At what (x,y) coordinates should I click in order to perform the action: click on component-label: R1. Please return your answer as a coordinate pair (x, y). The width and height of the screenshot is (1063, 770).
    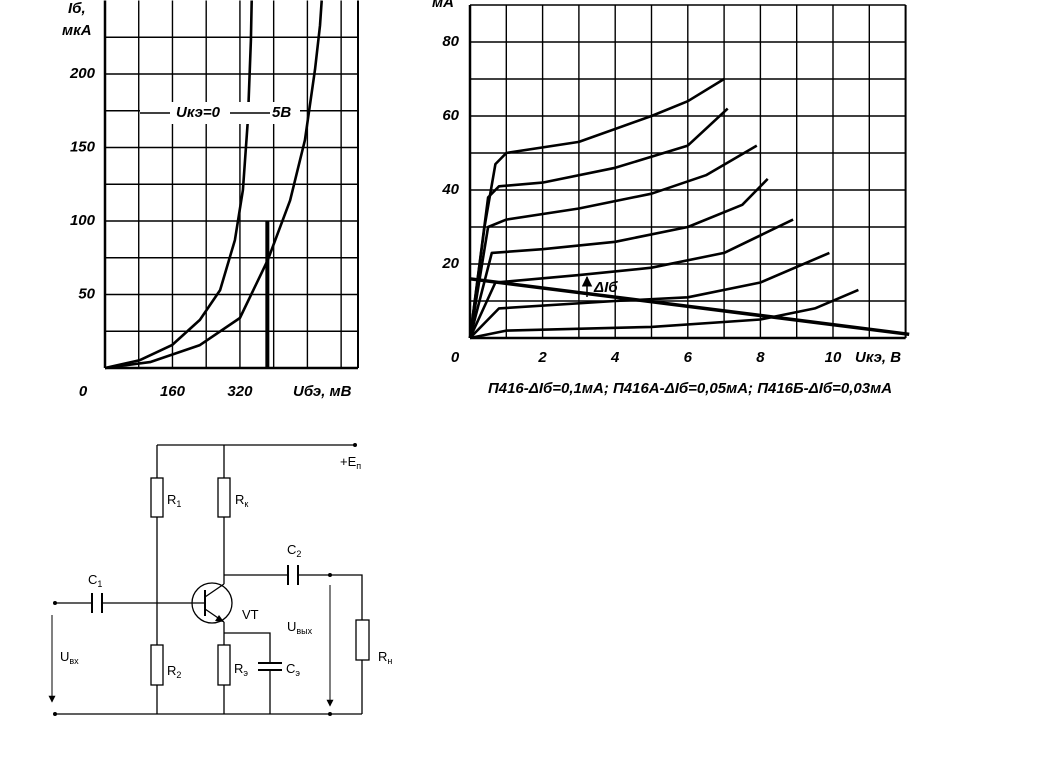
    Looking at the image, I should click on (174, 500).